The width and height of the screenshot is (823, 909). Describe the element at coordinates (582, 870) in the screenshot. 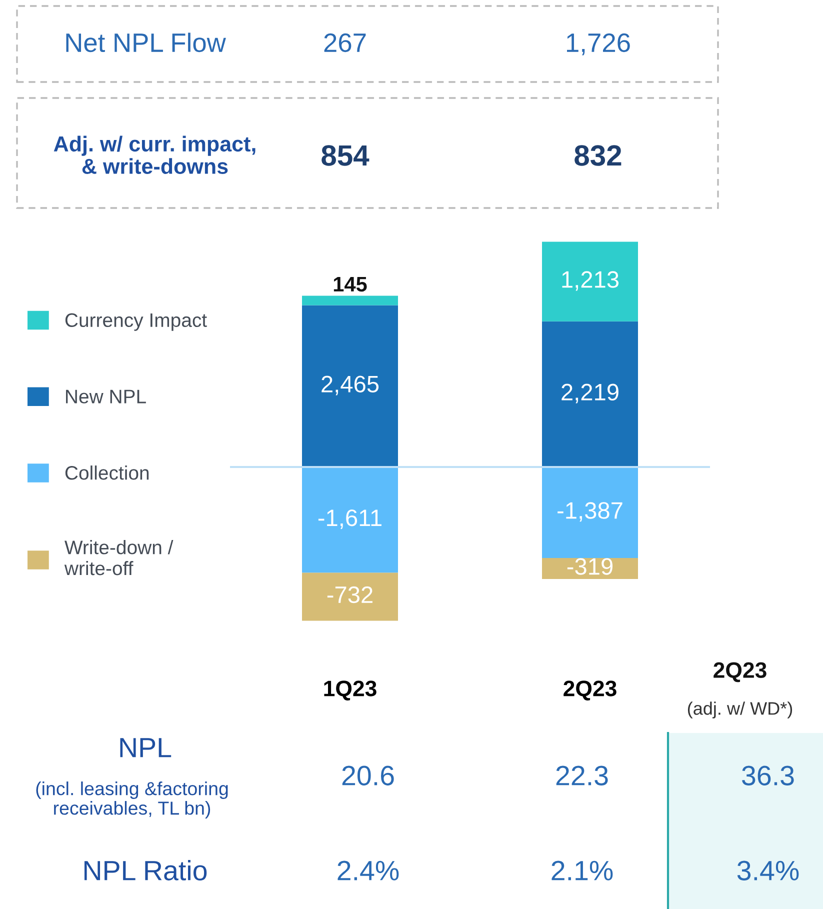

I see `text: 2.1%` at that location.